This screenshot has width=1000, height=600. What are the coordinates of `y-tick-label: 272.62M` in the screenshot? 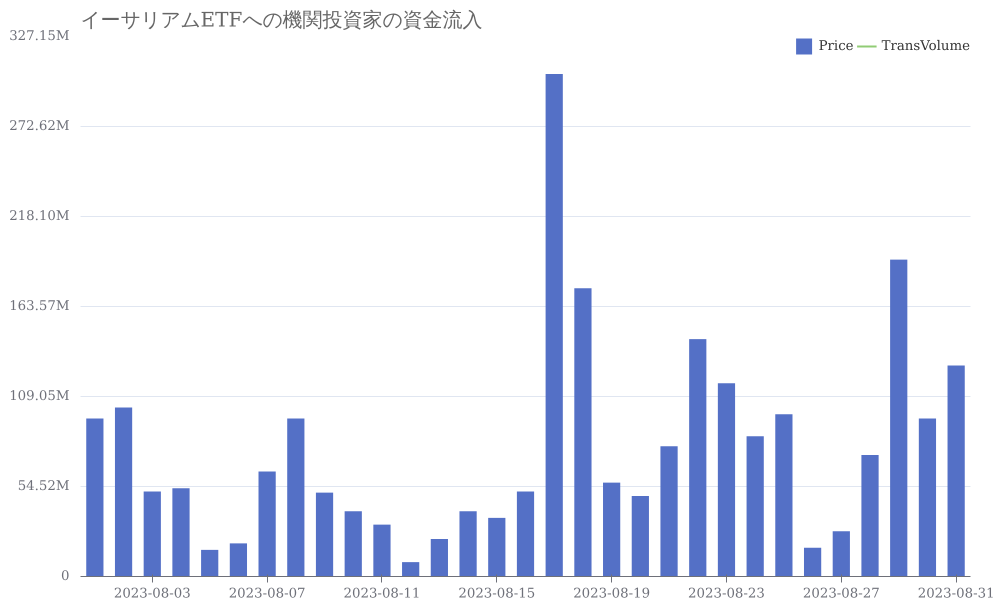 It's located at (39, 126).